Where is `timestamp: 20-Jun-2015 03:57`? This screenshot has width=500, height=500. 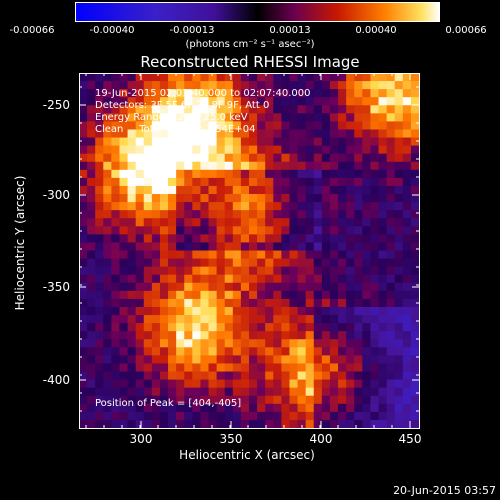 timestamp: 20-Jun-2015 03:57 is located at coordinates (444, 490).